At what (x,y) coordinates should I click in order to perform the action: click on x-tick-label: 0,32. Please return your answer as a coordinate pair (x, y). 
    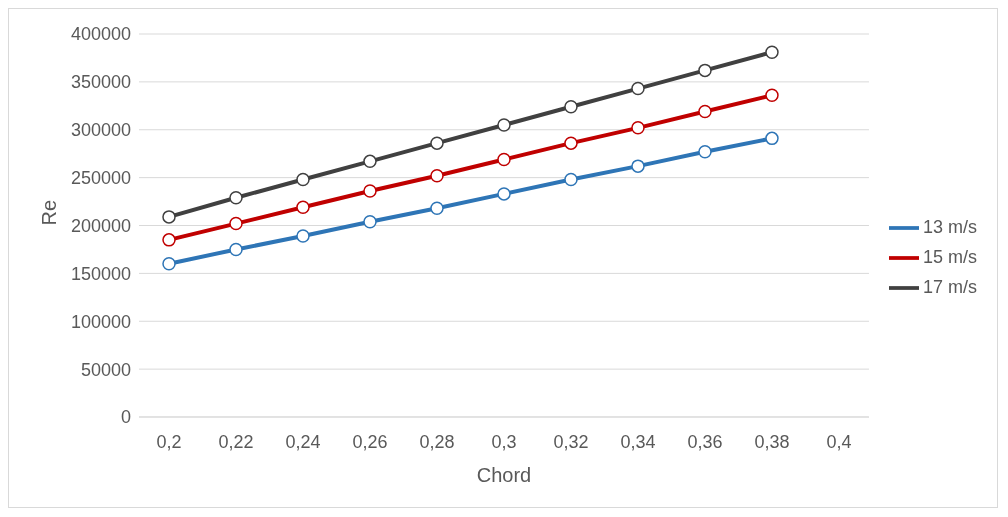
    Looking at the image, I should click on (571, 441).